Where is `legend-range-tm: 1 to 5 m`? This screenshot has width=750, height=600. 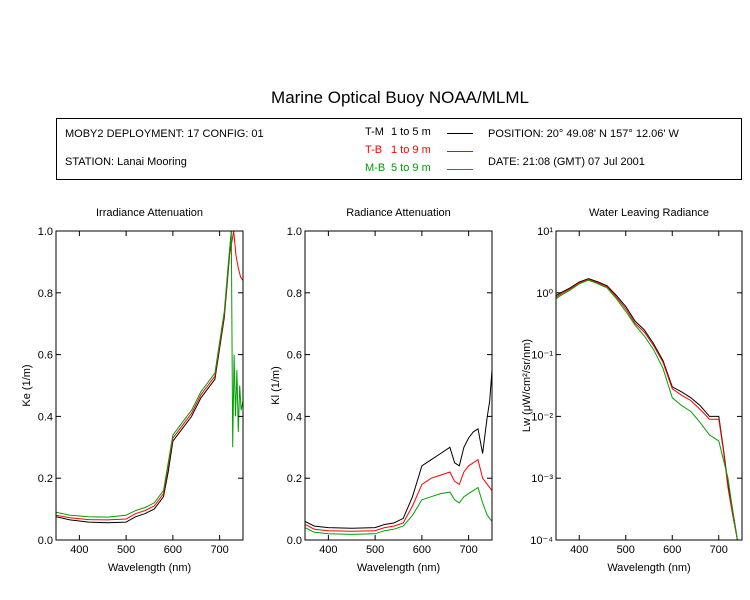
legend-range-tm: 1 to 5 m is located at coordinates (411, 132).